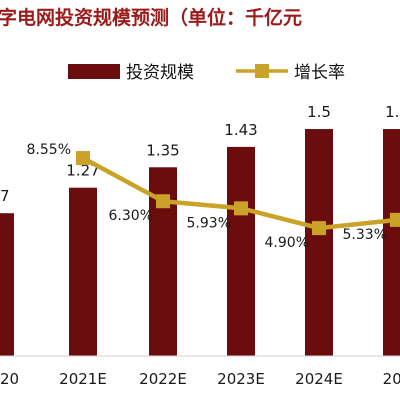 The width and height of the screenshot is (400, 400). I want to click on legend: 投资规模 增长率, so click(206, 73).